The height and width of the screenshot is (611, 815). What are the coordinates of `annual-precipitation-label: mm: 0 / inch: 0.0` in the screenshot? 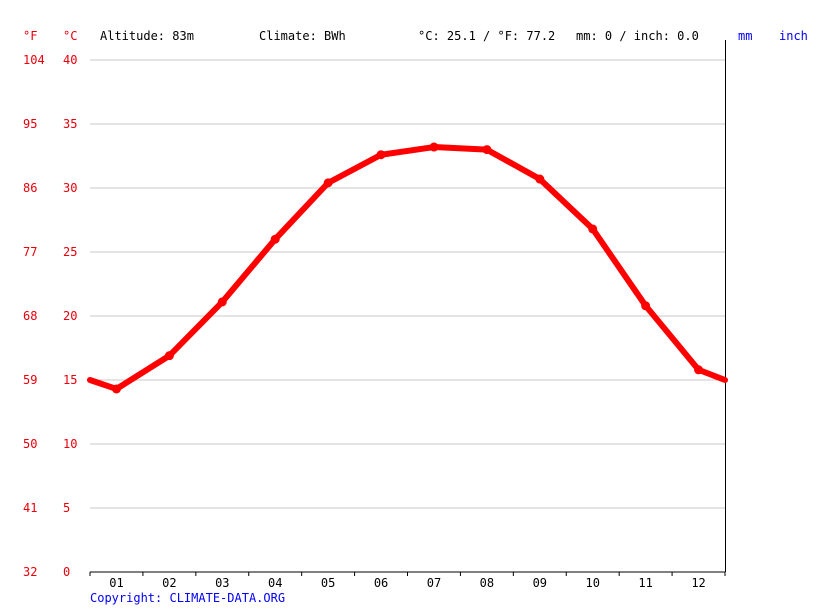 It's located at (637, 36).